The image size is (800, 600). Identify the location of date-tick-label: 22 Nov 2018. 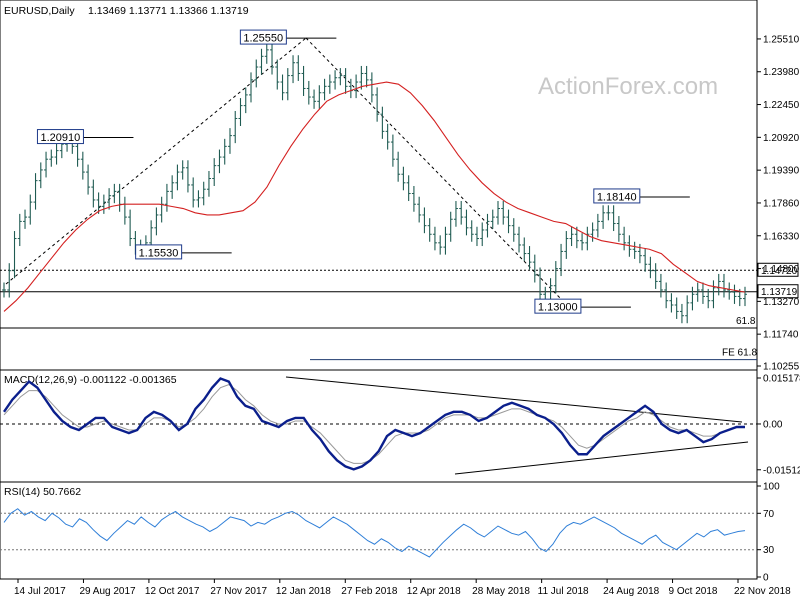
(762, 591).